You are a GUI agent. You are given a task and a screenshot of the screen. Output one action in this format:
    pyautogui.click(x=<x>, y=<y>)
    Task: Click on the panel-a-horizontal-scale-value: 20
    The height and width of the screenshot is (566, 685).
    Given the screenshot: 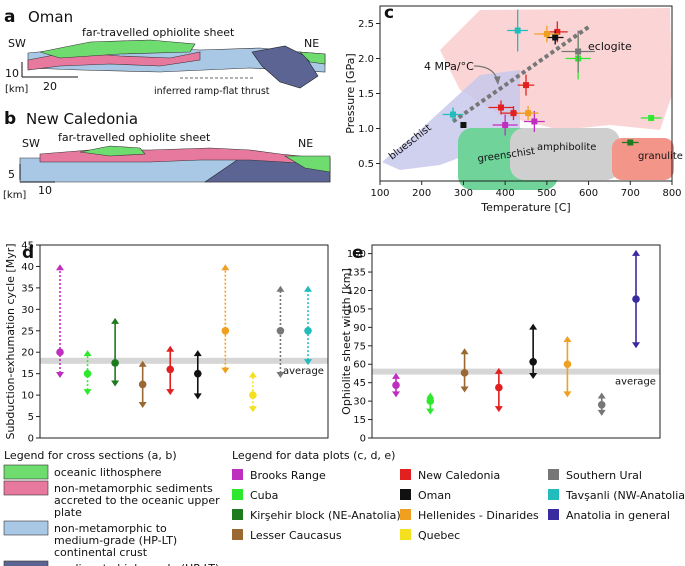 What is the action you would take?
    pyautogui.click(x=50, y=86)
    